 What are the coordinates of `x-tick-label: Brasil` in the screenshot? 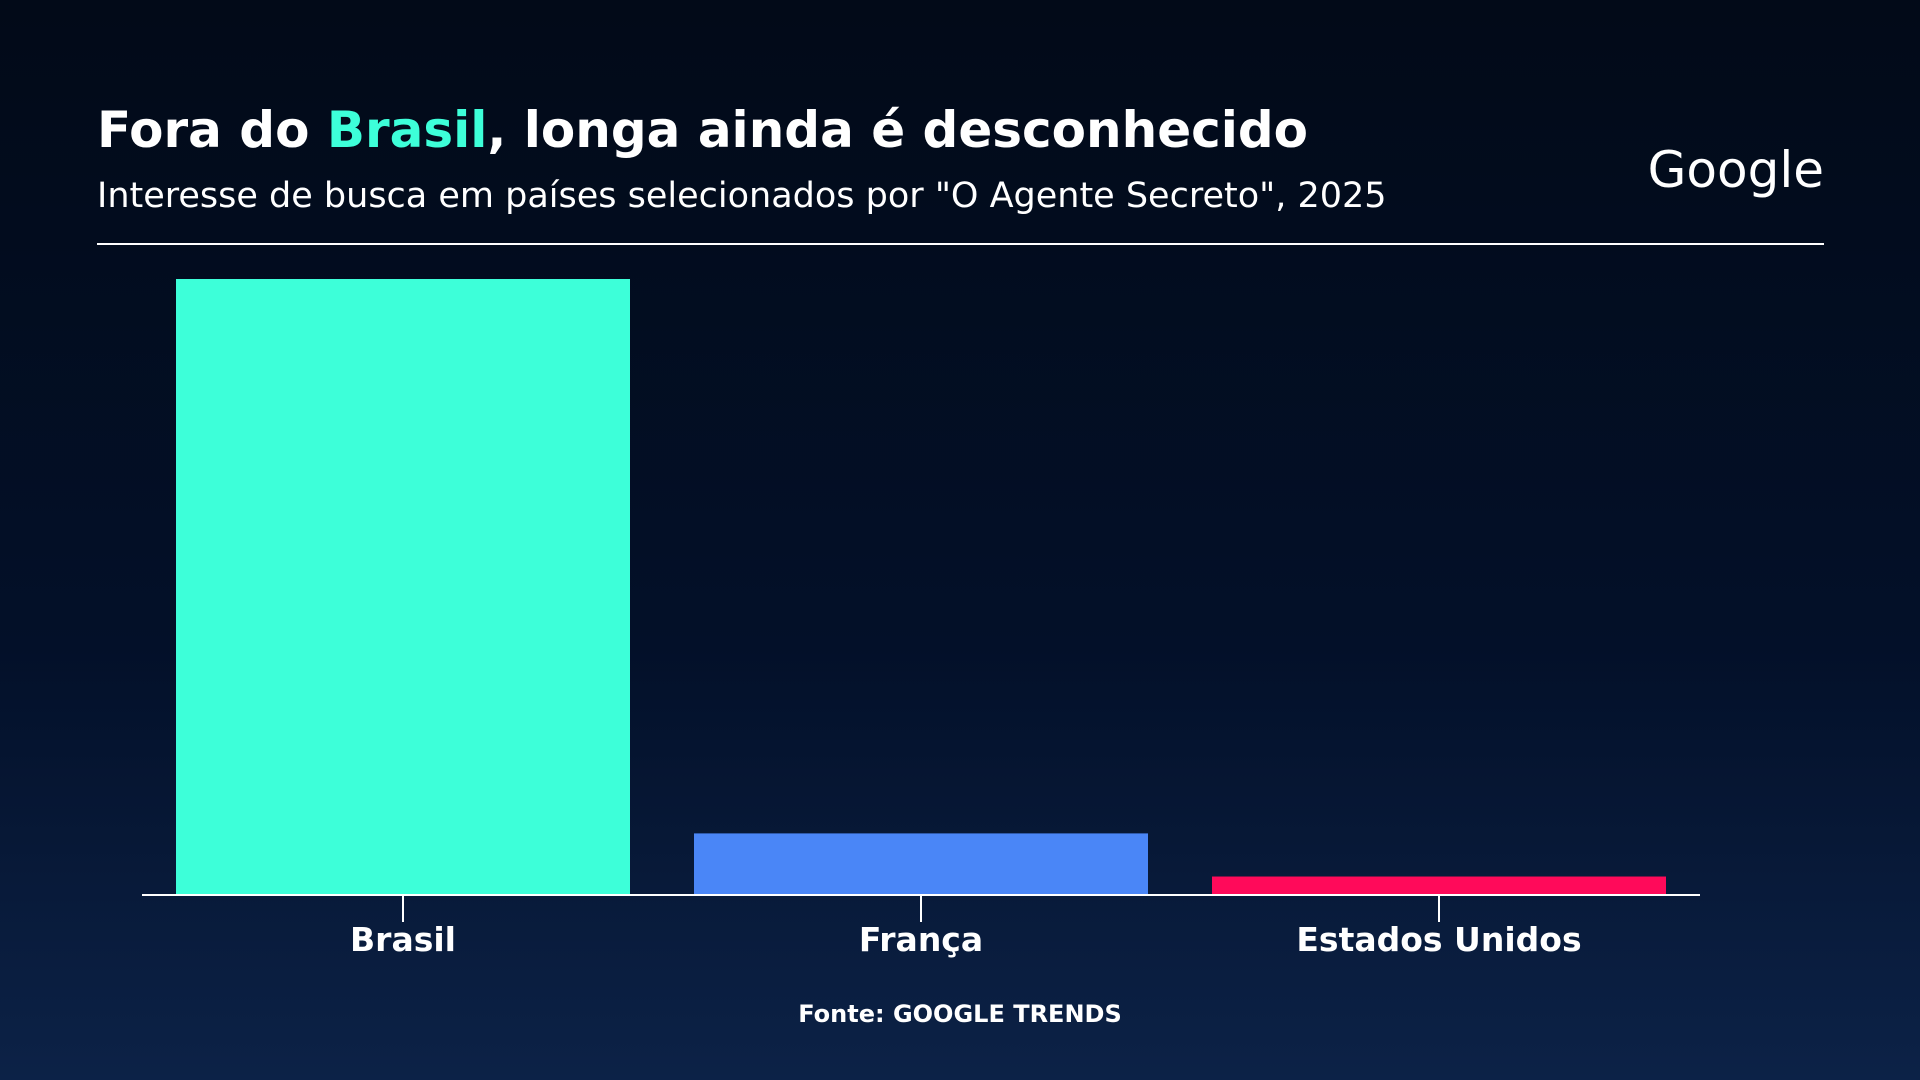 It's located at (403, 939).